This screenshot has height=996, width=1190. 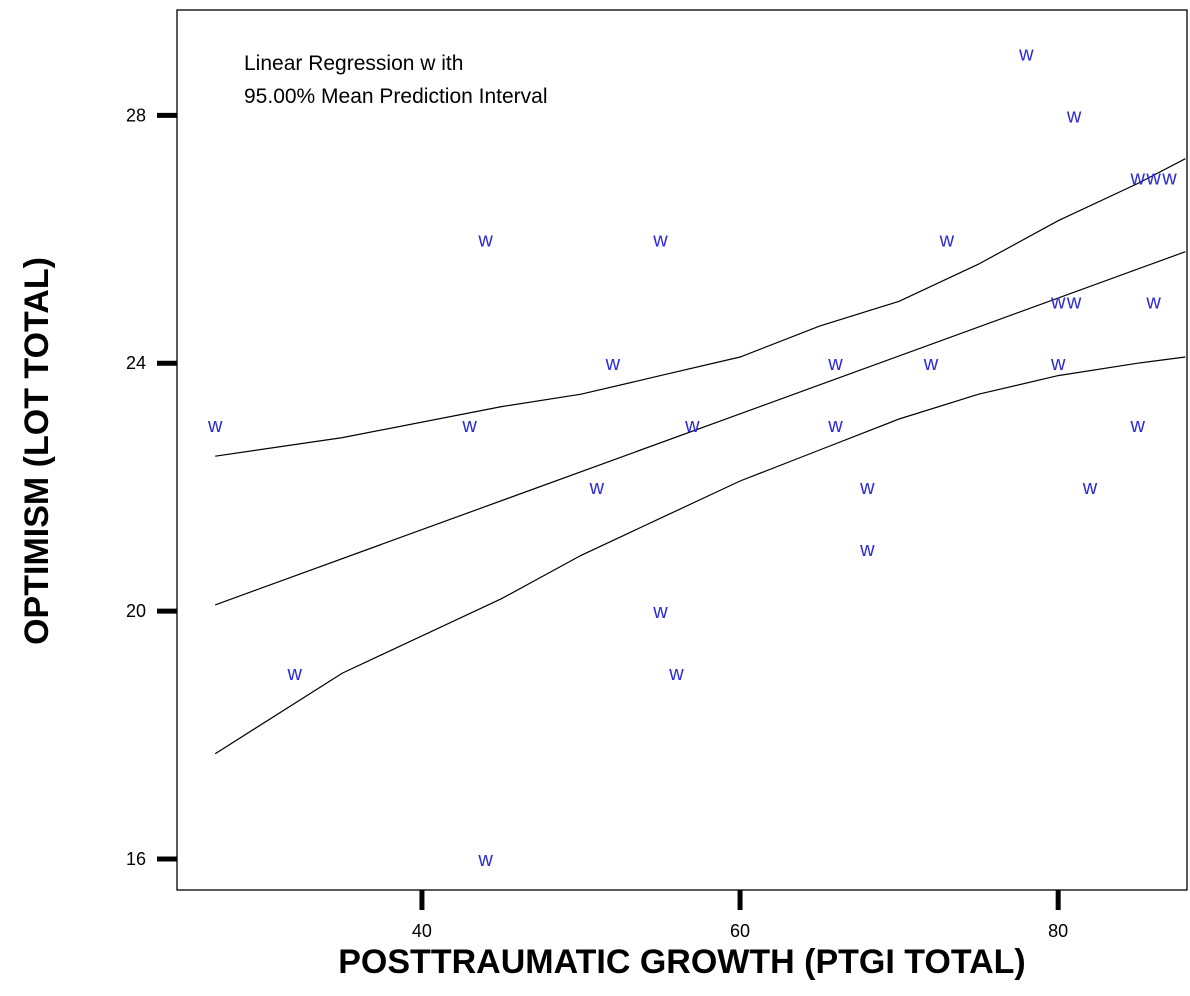 I want to click on x-tick-label: 80, so click(x=1058, y=931).